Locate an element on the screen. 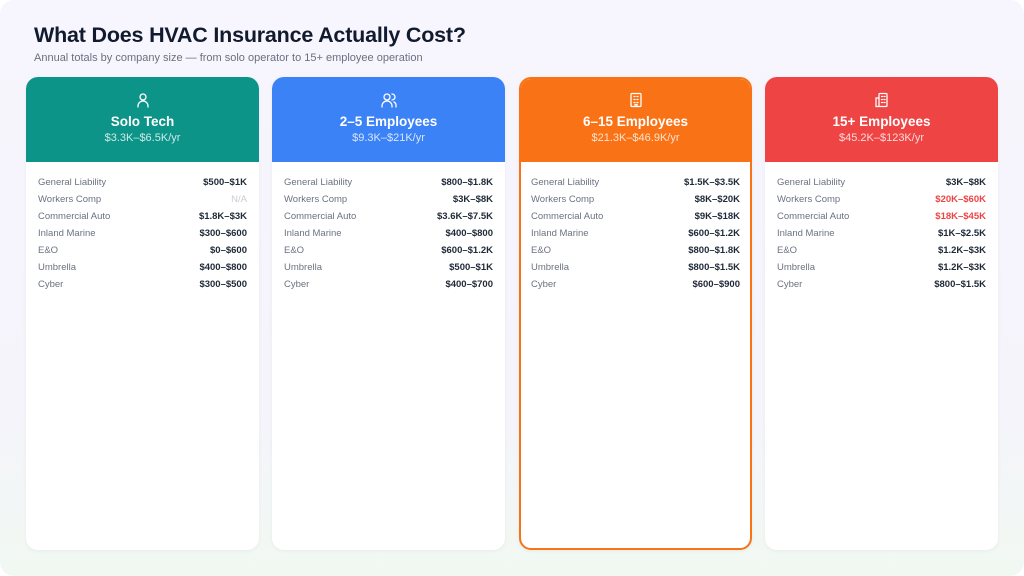 The width and height of the screenshot is (1024, 576). coverage-cost: $400–$800 is located at coordinates (223, 267).